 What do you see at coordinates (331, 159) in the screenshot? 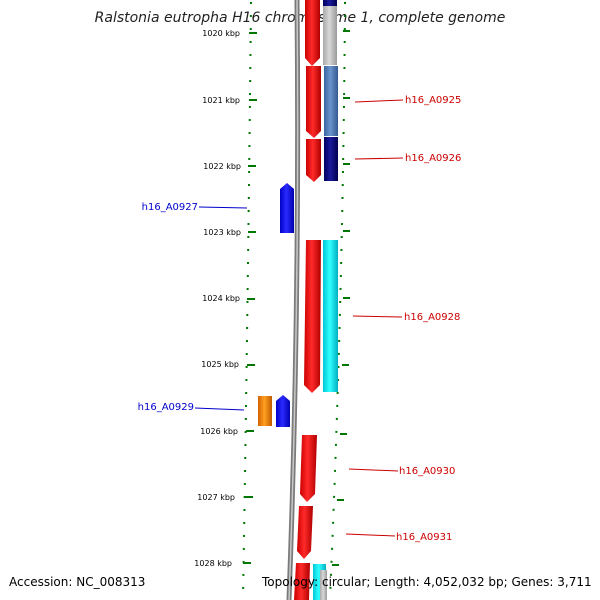
I see `feature-navy-a0926` at bounding box center [331, 159].